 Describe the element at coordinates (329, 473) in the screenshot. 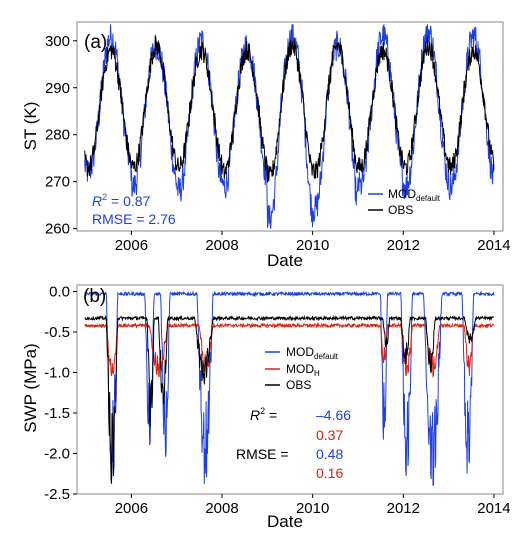

I see `panel-b-rmse-h: 0.16` at that location.